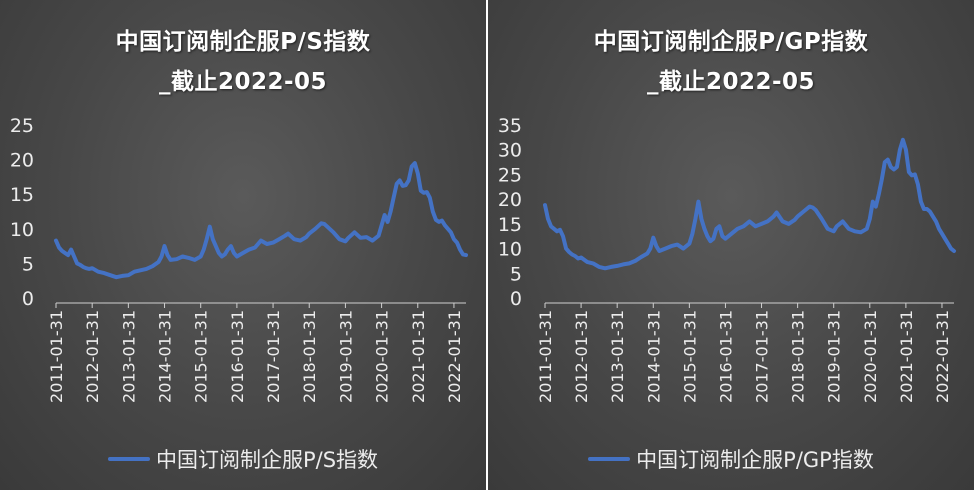 This screenshot has height=490, width=974. What do you see at coordinates (243, 42) in the screenshot?
I see `chart-title-line1: 中国订阅制企服P/S指数` at bounding box center [243, 42].